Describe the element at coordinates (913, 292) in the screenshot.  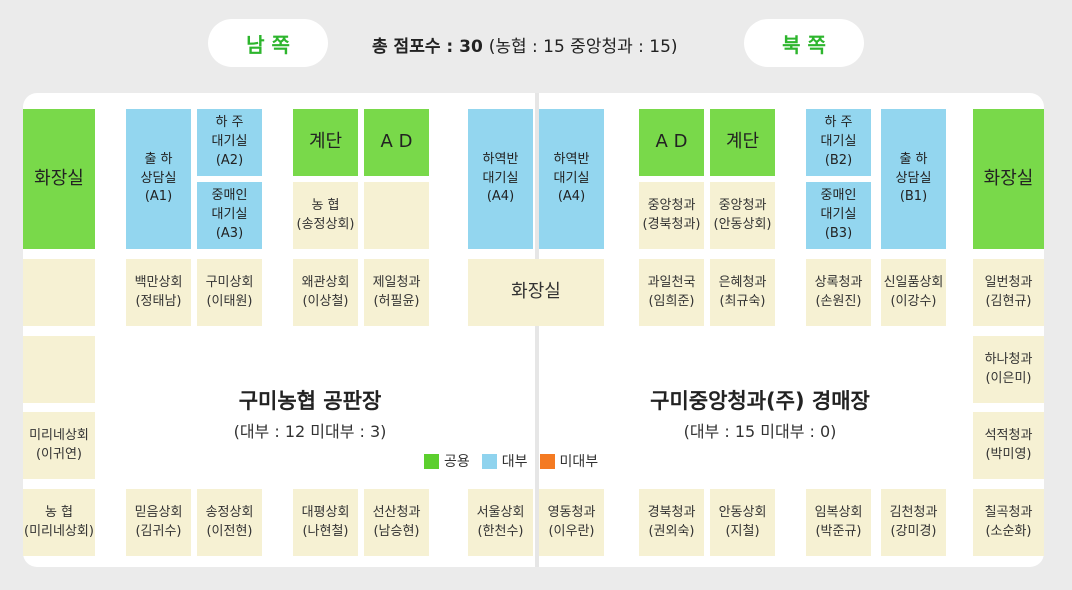
I see `store-sinil: 신일품상회 (이강수)` at that location.